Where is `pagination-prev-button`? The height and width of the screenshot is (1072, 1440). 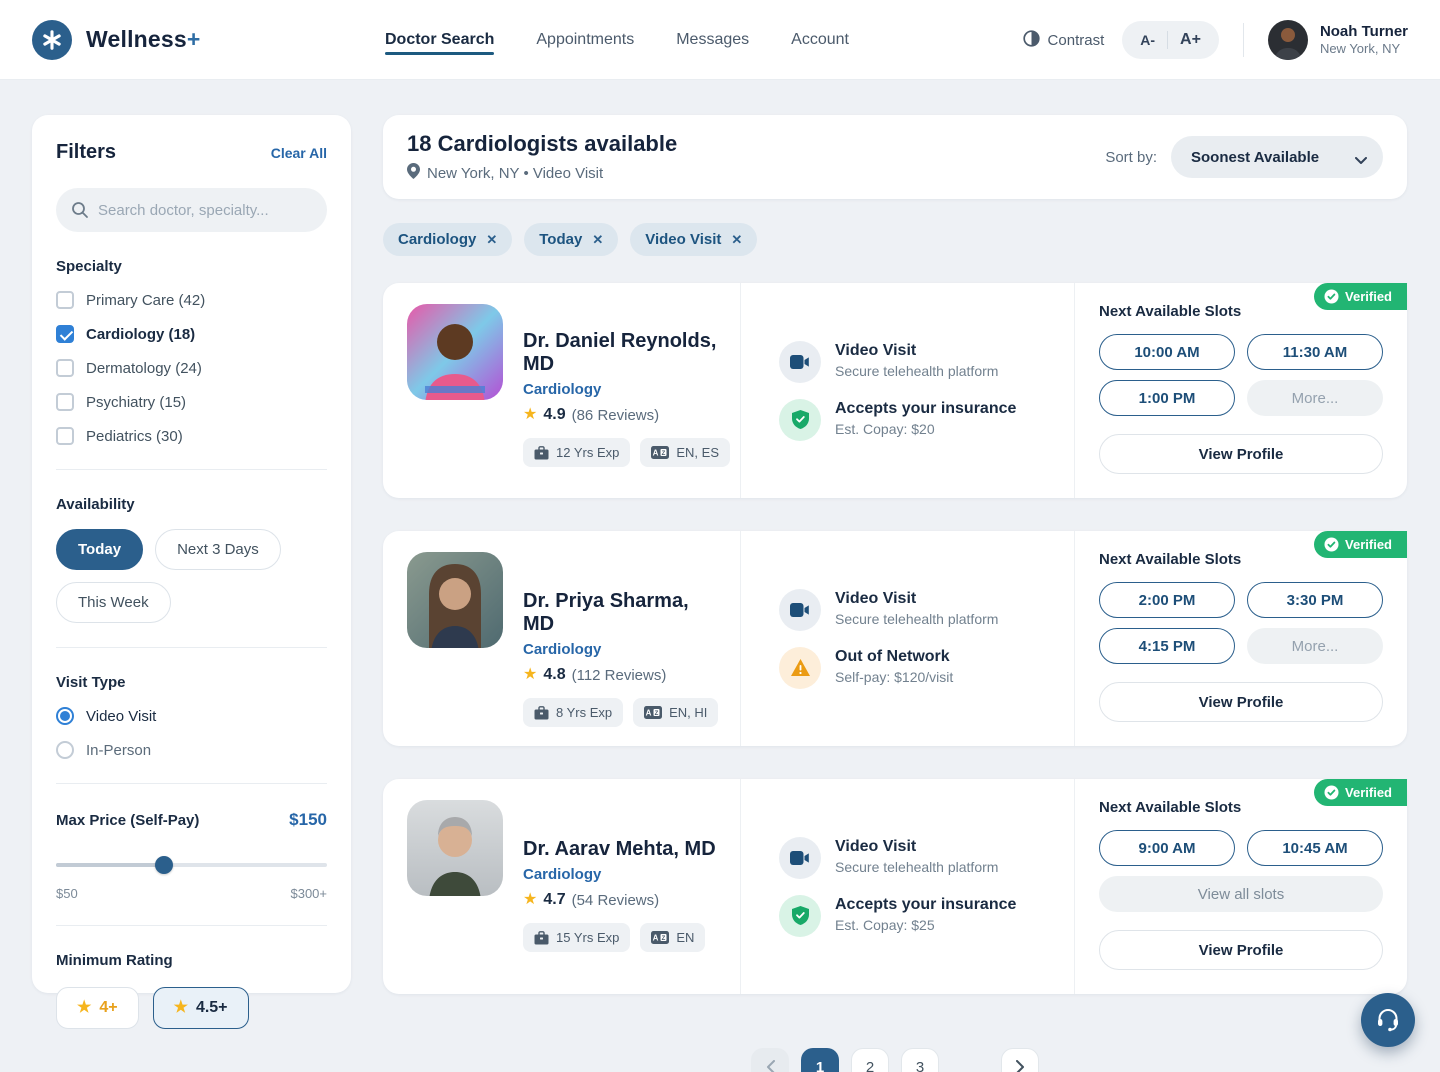 pagination-prev-button is located at coordinates (770, 1060).